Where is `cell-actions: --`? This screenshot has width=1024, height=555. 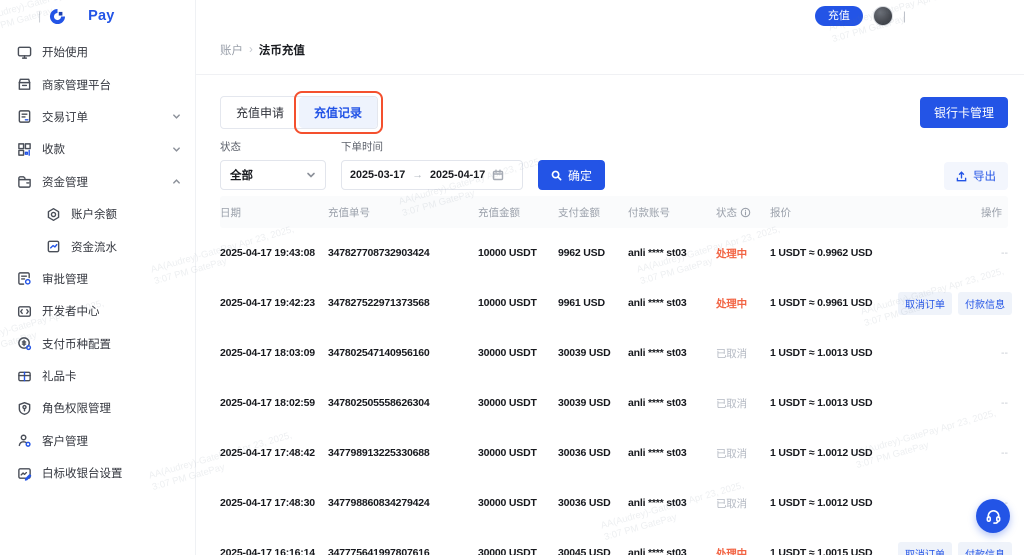
cell-actions: -- is located at coordinates (953, 453).